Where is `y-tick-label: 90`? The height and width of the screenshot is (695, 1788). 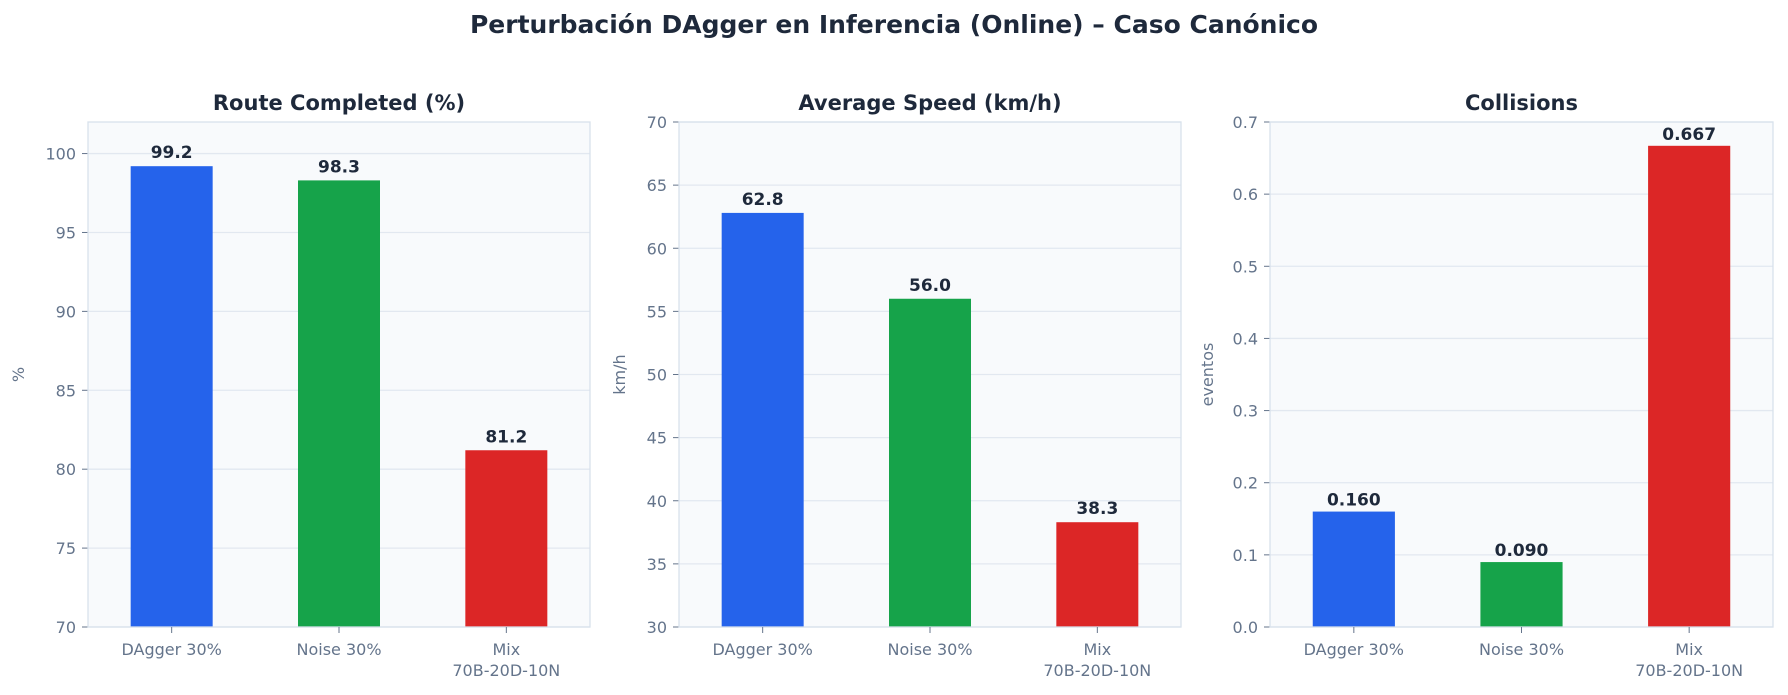
y-tick-label: 90 is located at coordinates (66, 311).